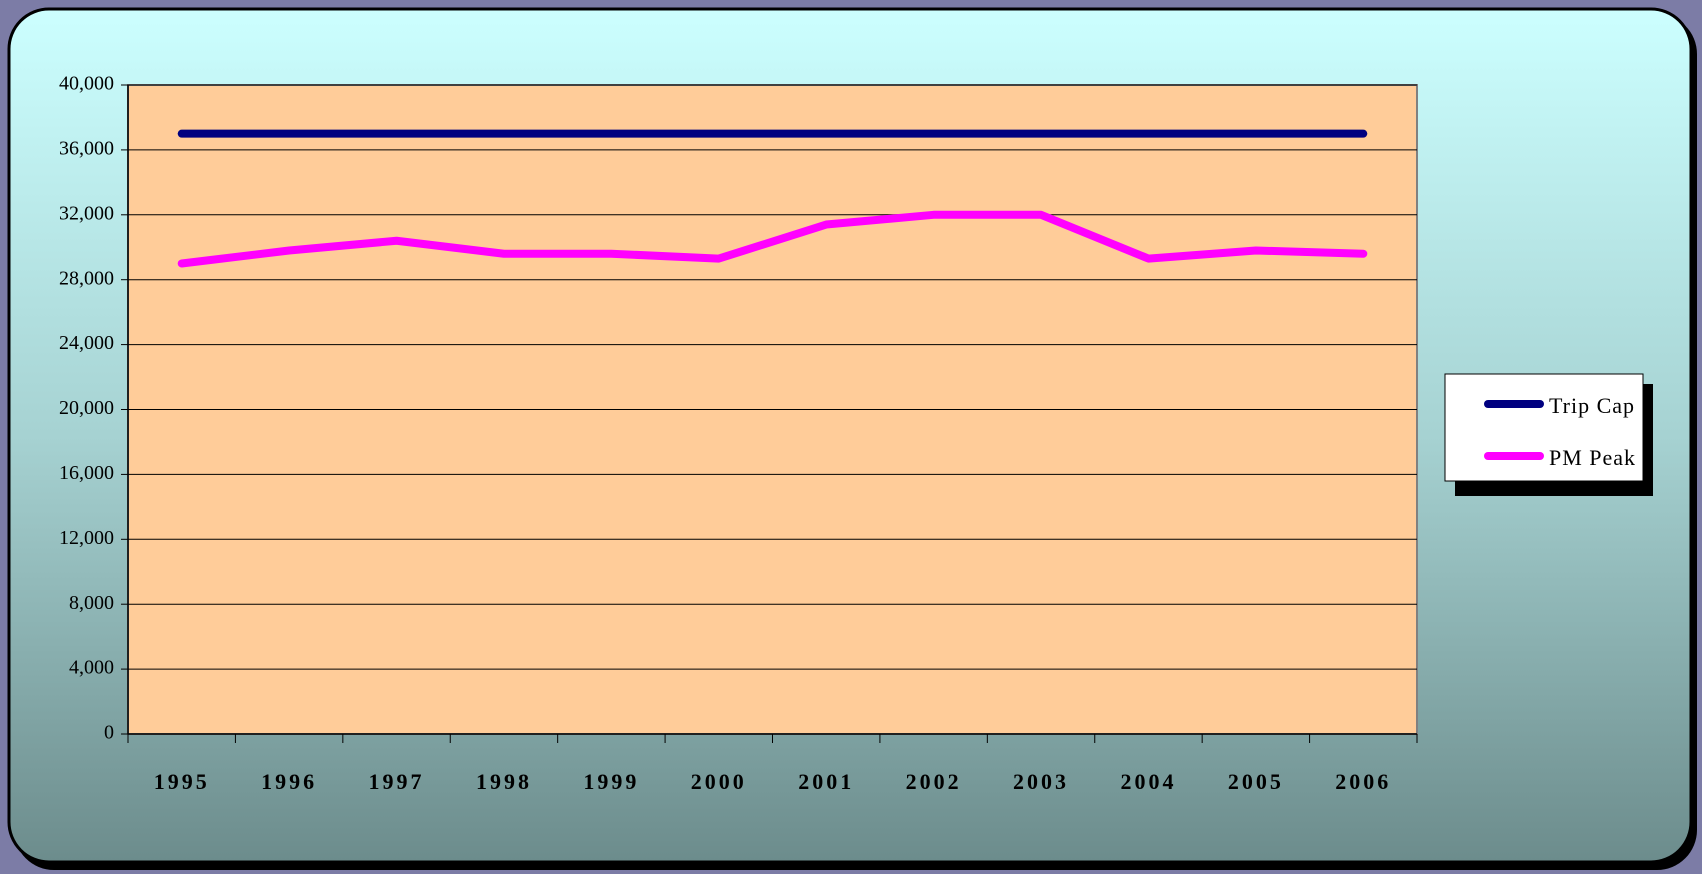 The width and height of the screenshot is (1702, 874). Describe the element at coordinates (826, 781) in the screenshot. I see `x-tick-label: 2001` at that location.